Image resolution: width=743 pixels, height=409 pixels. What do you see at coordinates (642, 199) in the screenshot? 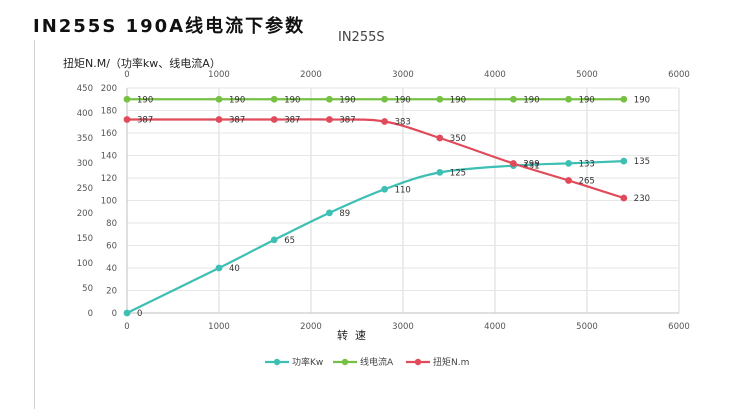
I see `data-label: 230` at bounding box center [642, 199].